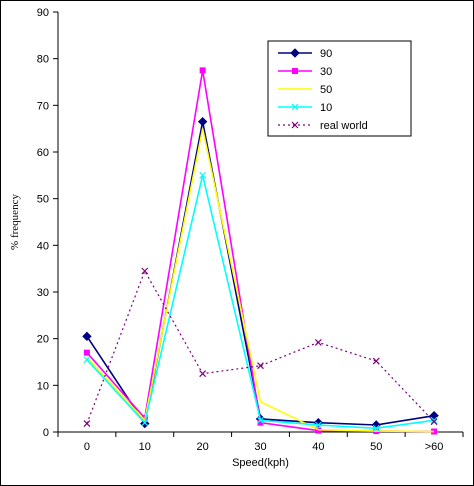 This screenshot has width=474, height=486. I want to click on legend-item: real world, so click(323, 126).